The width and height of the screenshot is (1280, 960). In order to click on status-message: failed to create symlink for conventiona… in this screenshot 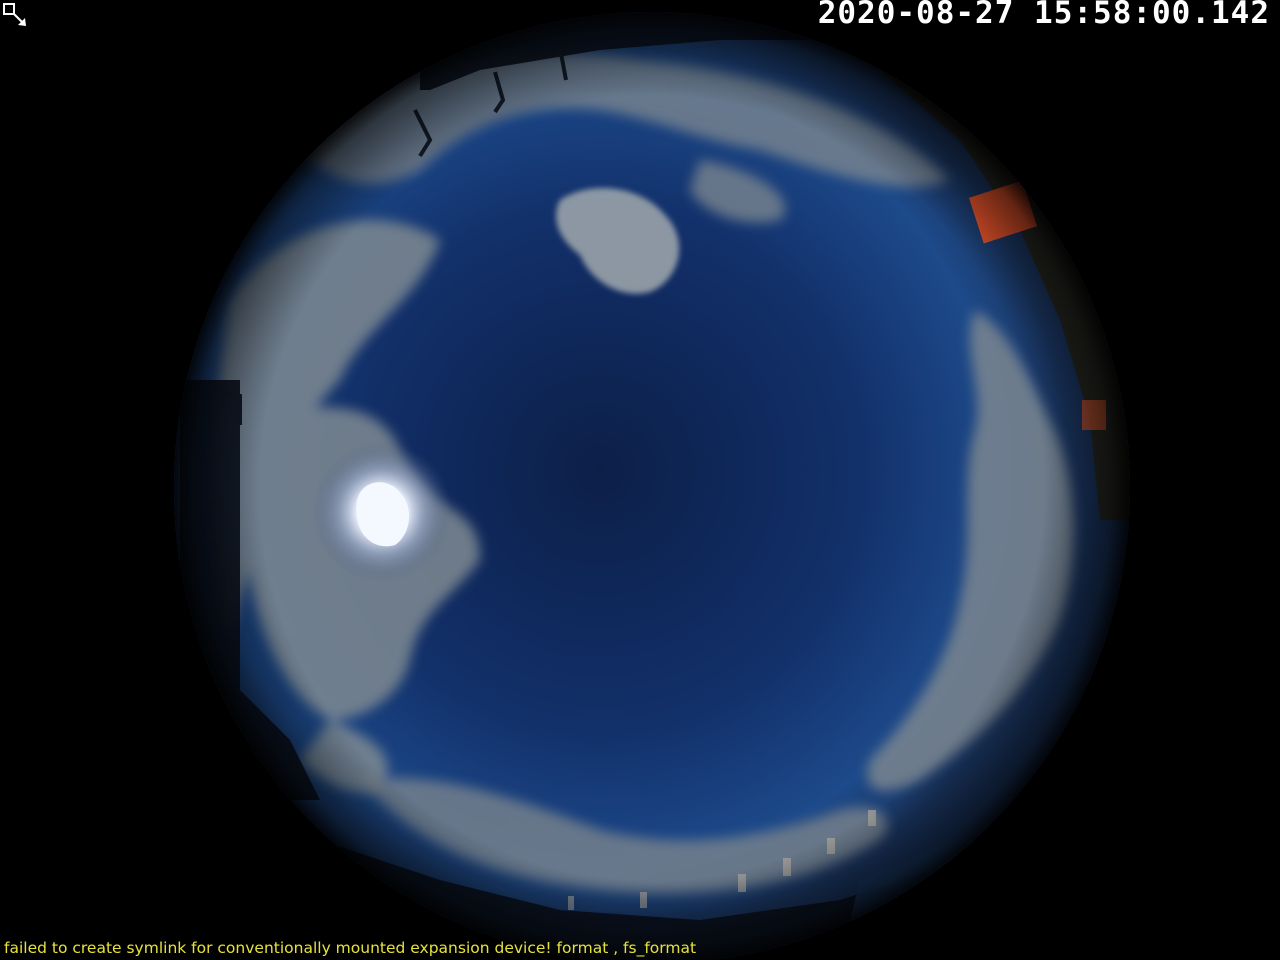, I will do `click(350, 948)`.